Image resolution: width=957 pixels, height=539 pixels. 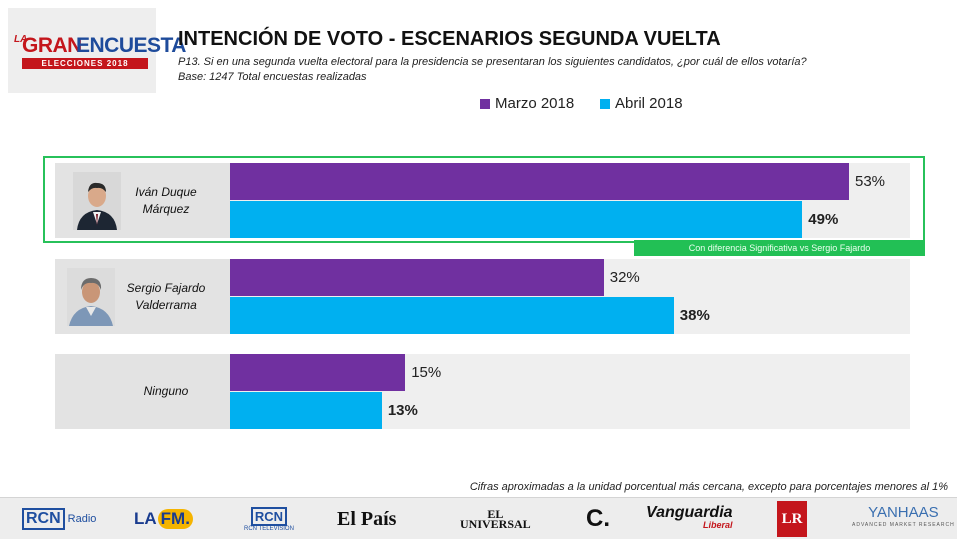 What do you see at coordinates (145, 518) in the screenshot?
I see `lafm-text-a: LA` at bounding box center [145, 518].